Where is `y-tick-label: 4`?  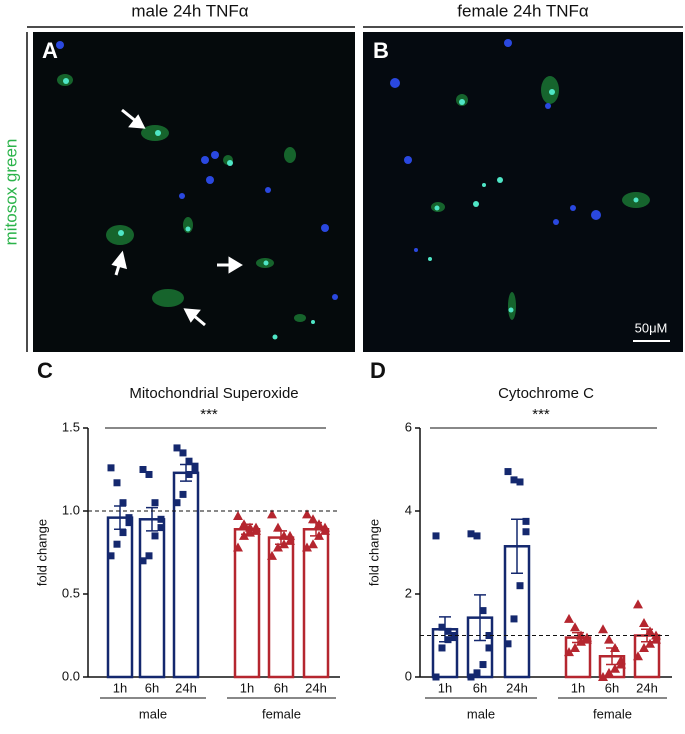 y-tick-label: 4 is located at coordinates (408, 509).